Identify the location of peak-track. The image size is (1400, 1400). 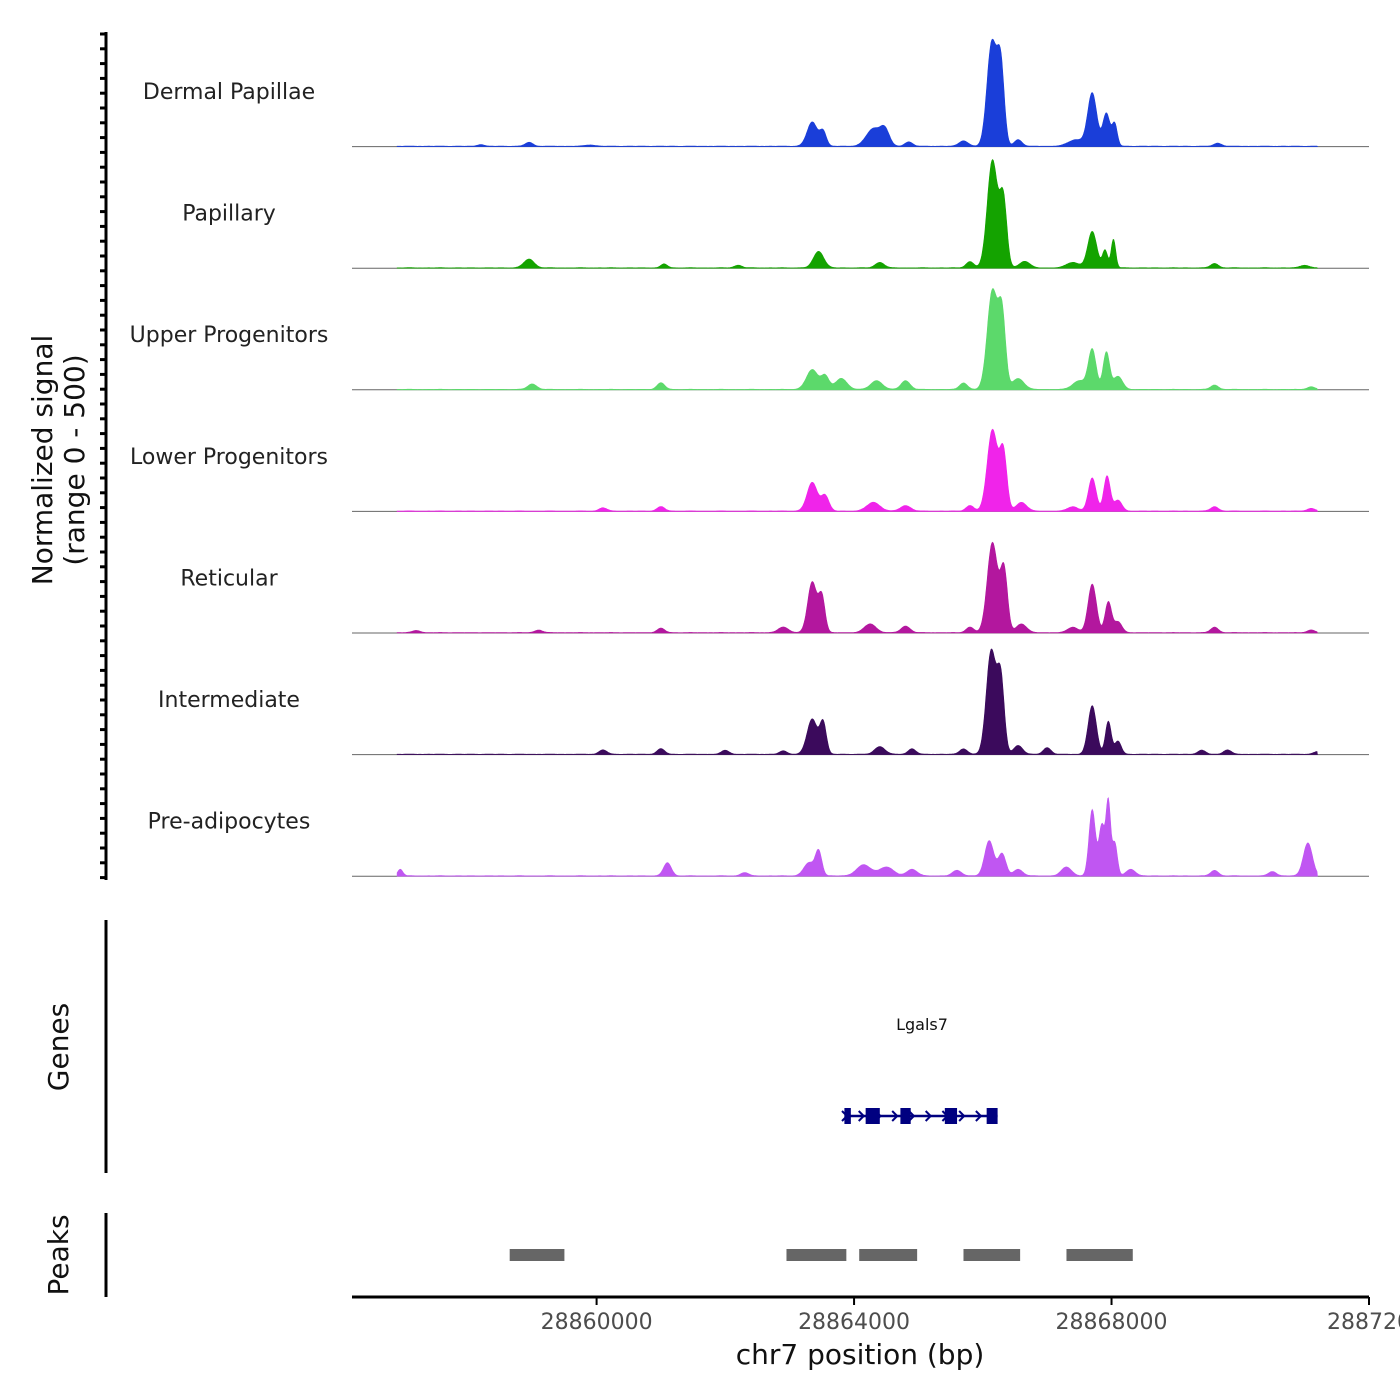
(821, 1255).